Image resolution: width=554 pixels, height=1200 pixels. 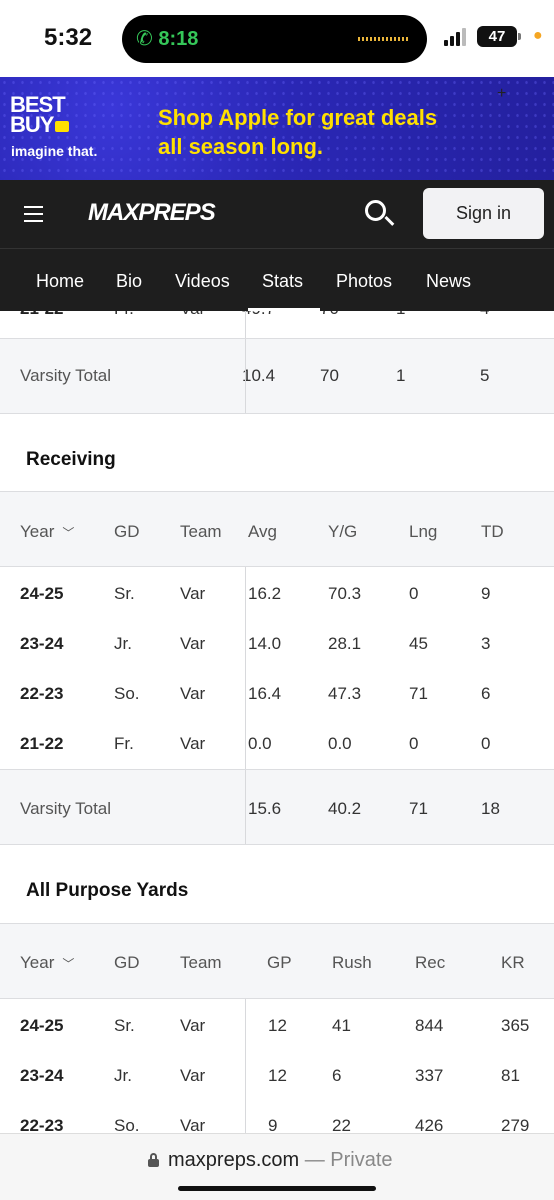 What do you see at coordinates (418, 643) in the screenshot?
I see `lng-cell: 45` at bounding box center [418, 643].